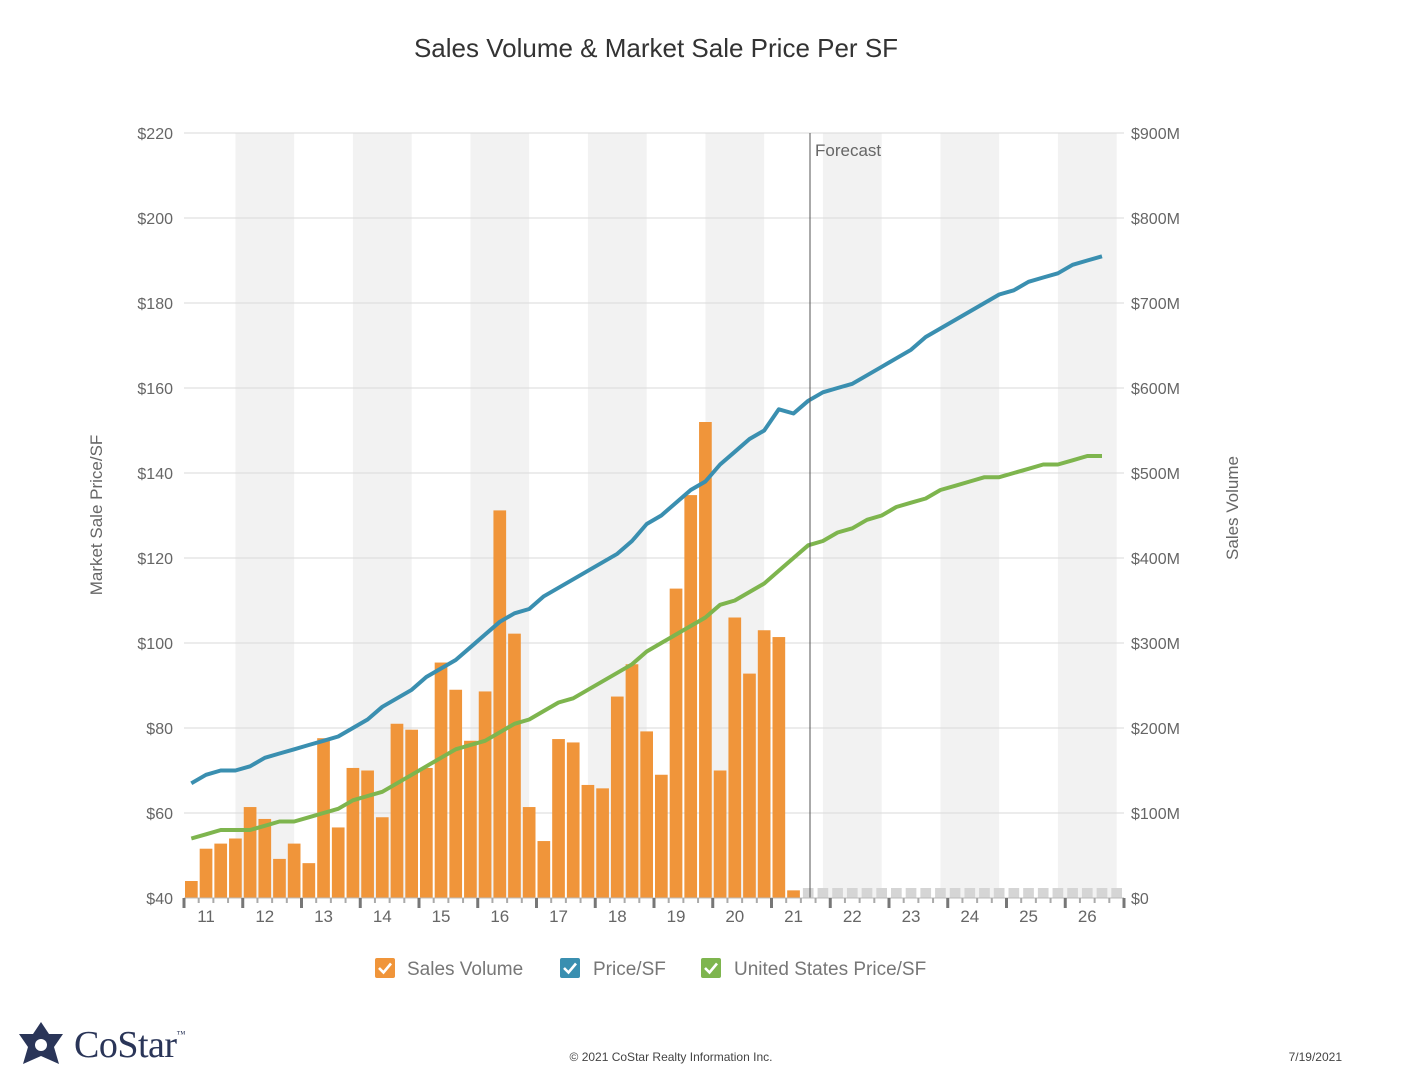 The height and width of the screenshot is (1088, 1408). I want to click on x-tick-label: 13, so click(323, 916).